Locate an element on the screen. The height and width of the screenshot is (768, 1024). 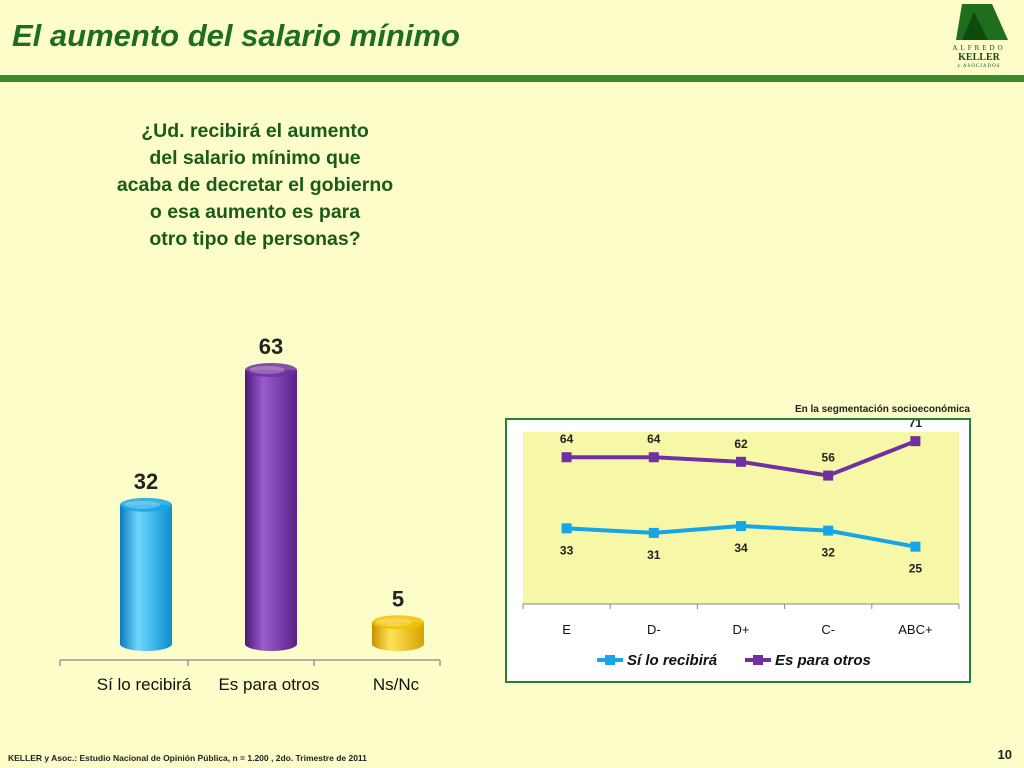
page-number: 10 is located at coordinates (1004, 754).